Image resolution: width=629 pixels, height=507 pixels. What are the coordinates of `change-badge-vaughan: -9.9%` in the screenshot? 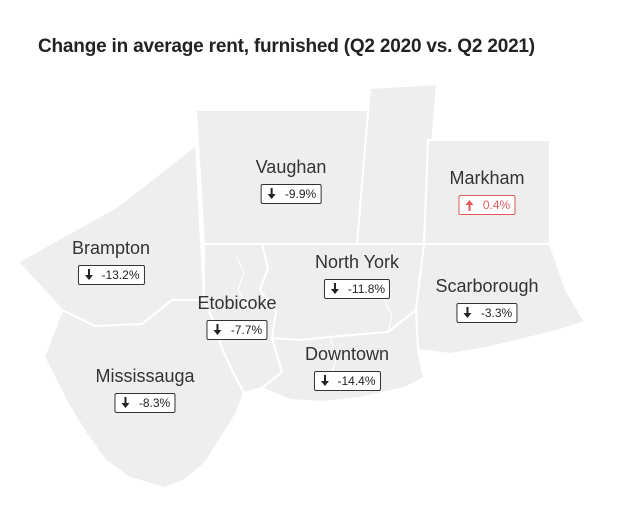 It's located at (291, 194).